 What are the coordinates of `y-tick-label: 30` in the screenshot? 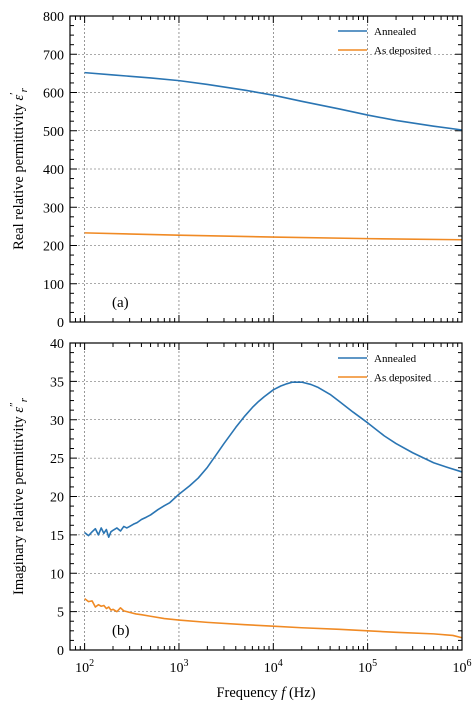 It's located at (57, 421).